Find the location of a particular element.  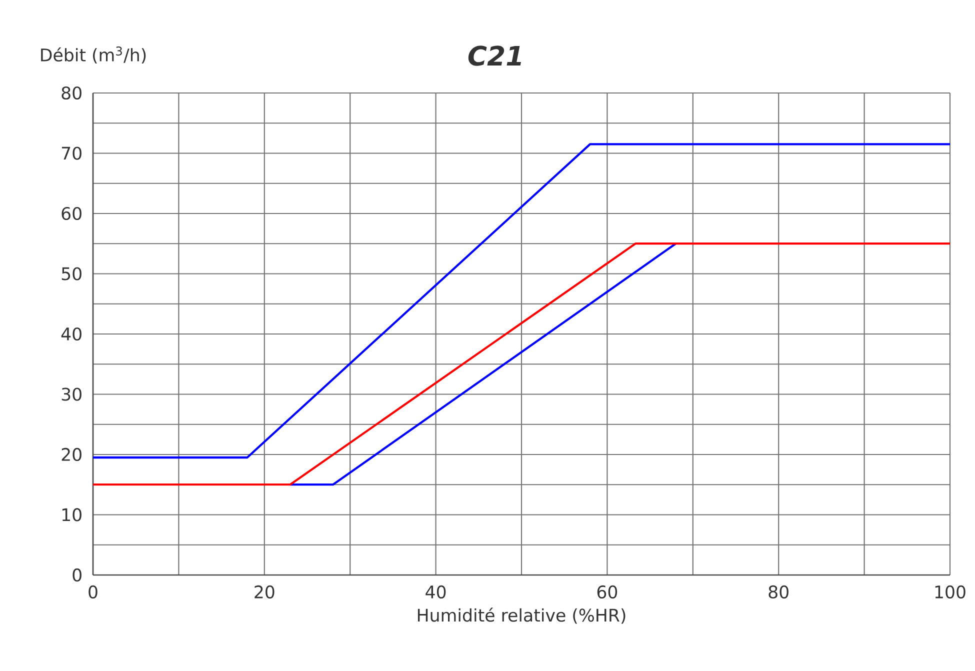

x-tick-label: 100 is located at coordinates (950, 592).